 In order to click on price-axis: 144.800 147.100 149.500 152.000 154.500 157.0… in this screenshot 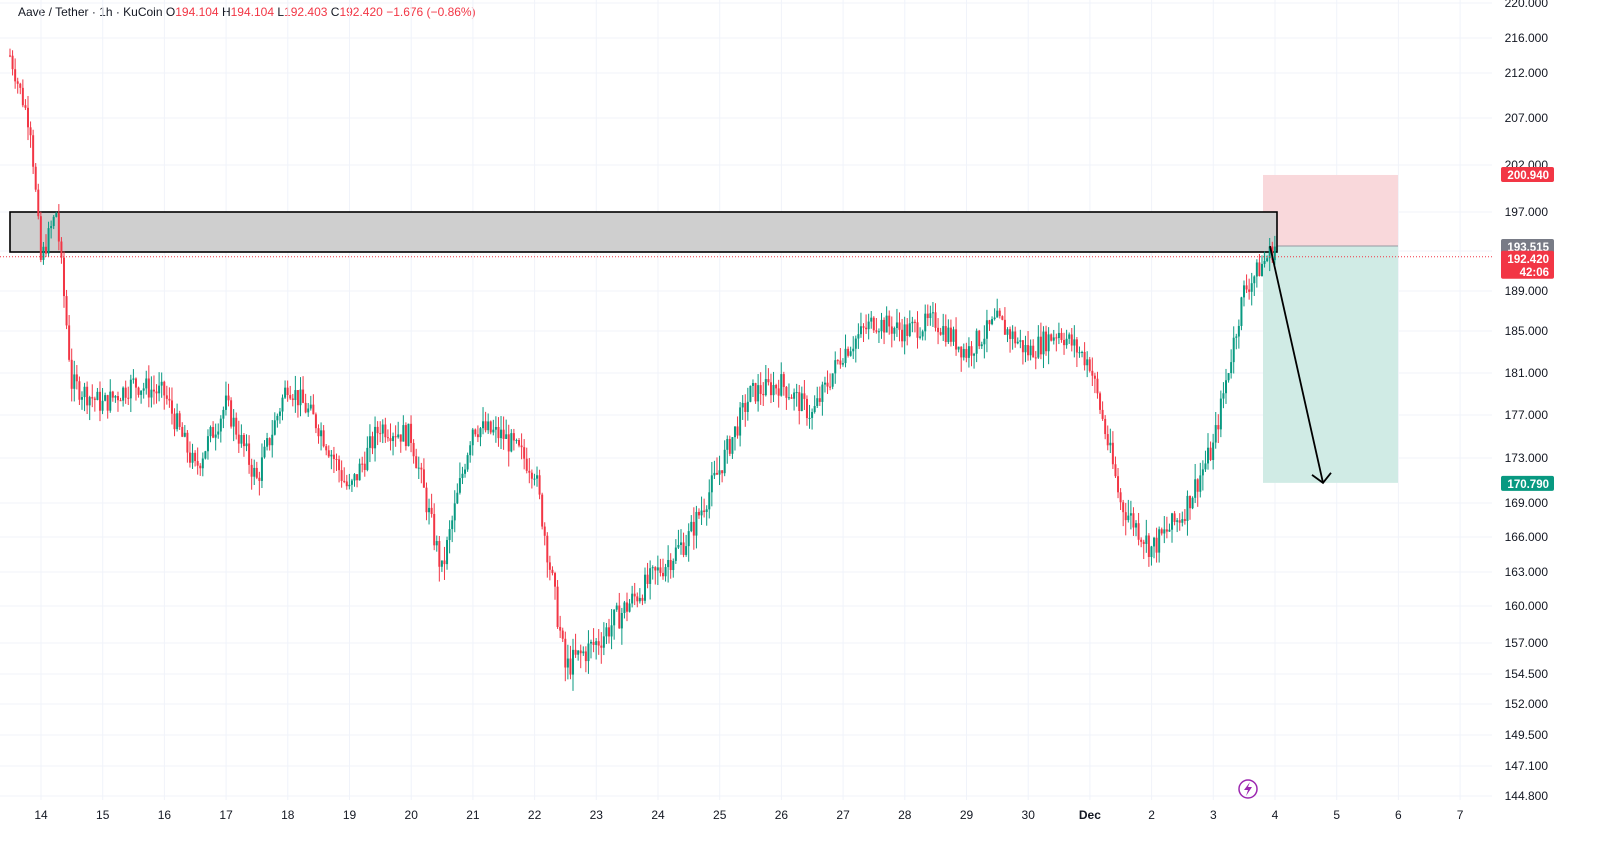, I will do `click(1527, 401)`.